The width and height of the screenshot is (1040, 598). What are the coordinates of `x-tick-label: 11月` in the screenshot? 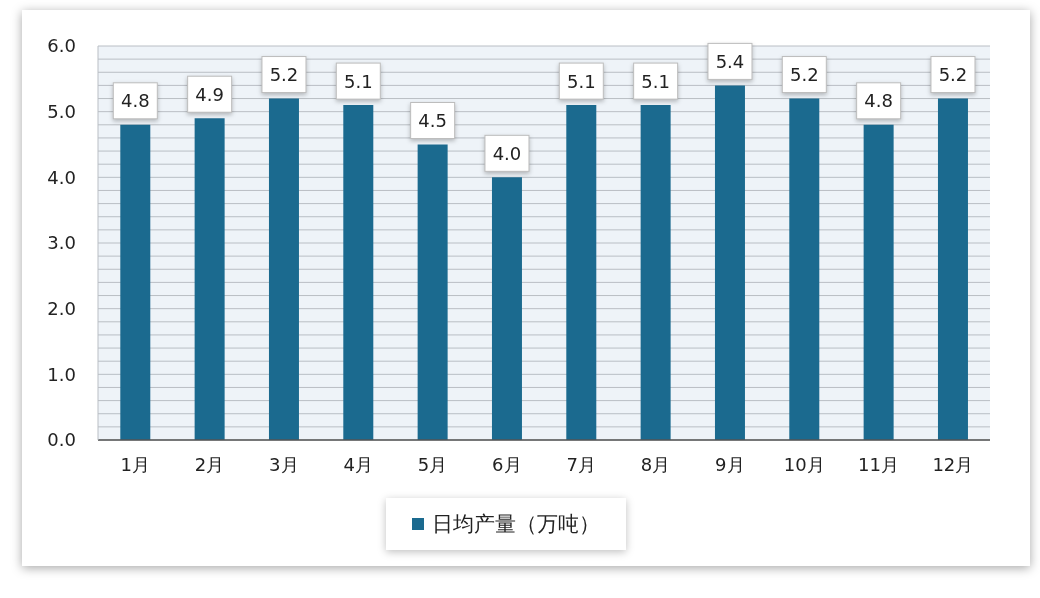 It's located at (878, 464).